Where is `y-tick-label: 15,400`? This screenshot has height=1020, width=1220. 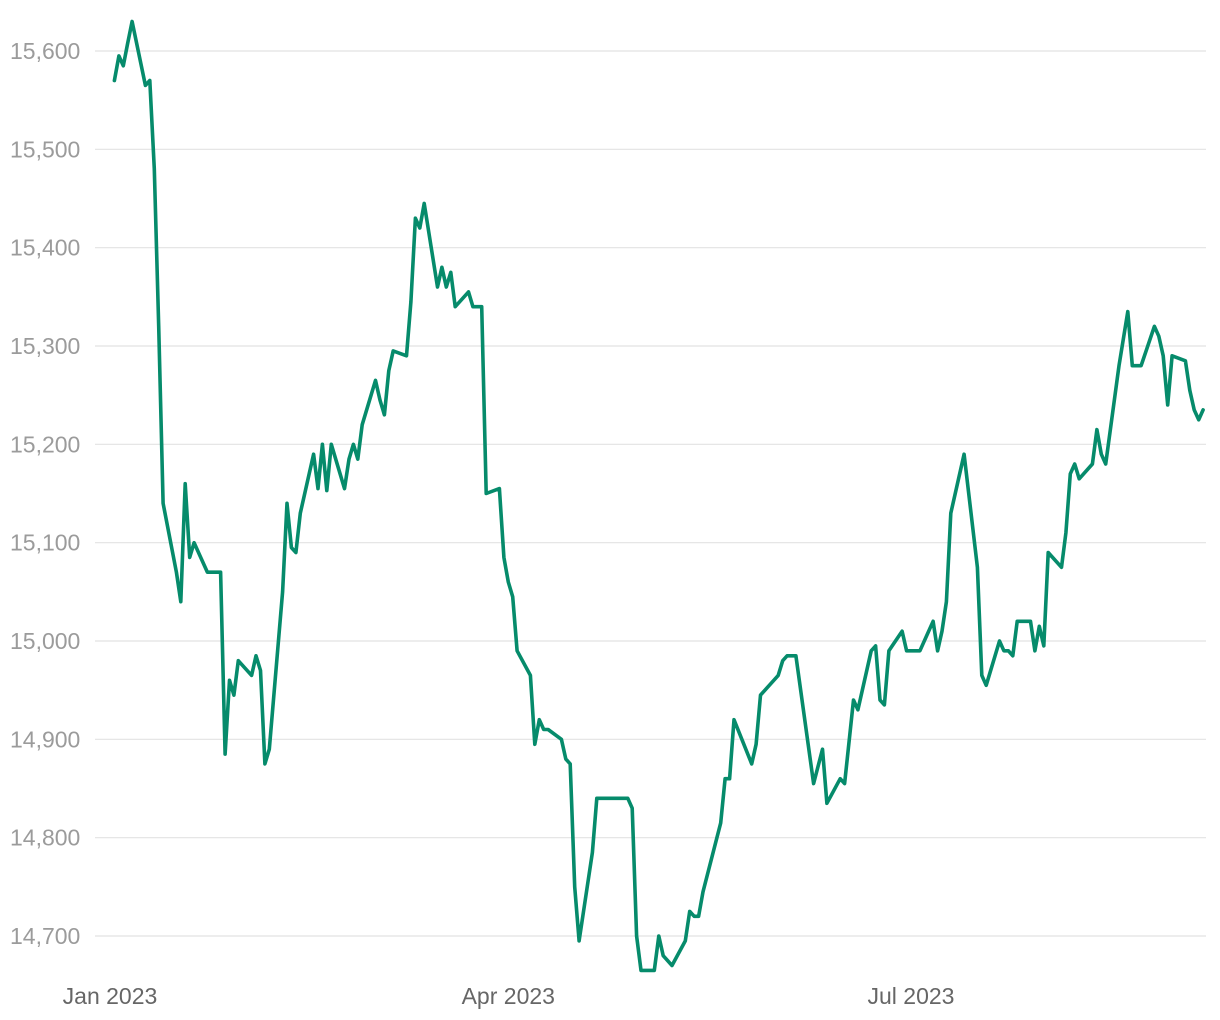 y-tick-label: 15,400 is located at coordinates (45, 248).